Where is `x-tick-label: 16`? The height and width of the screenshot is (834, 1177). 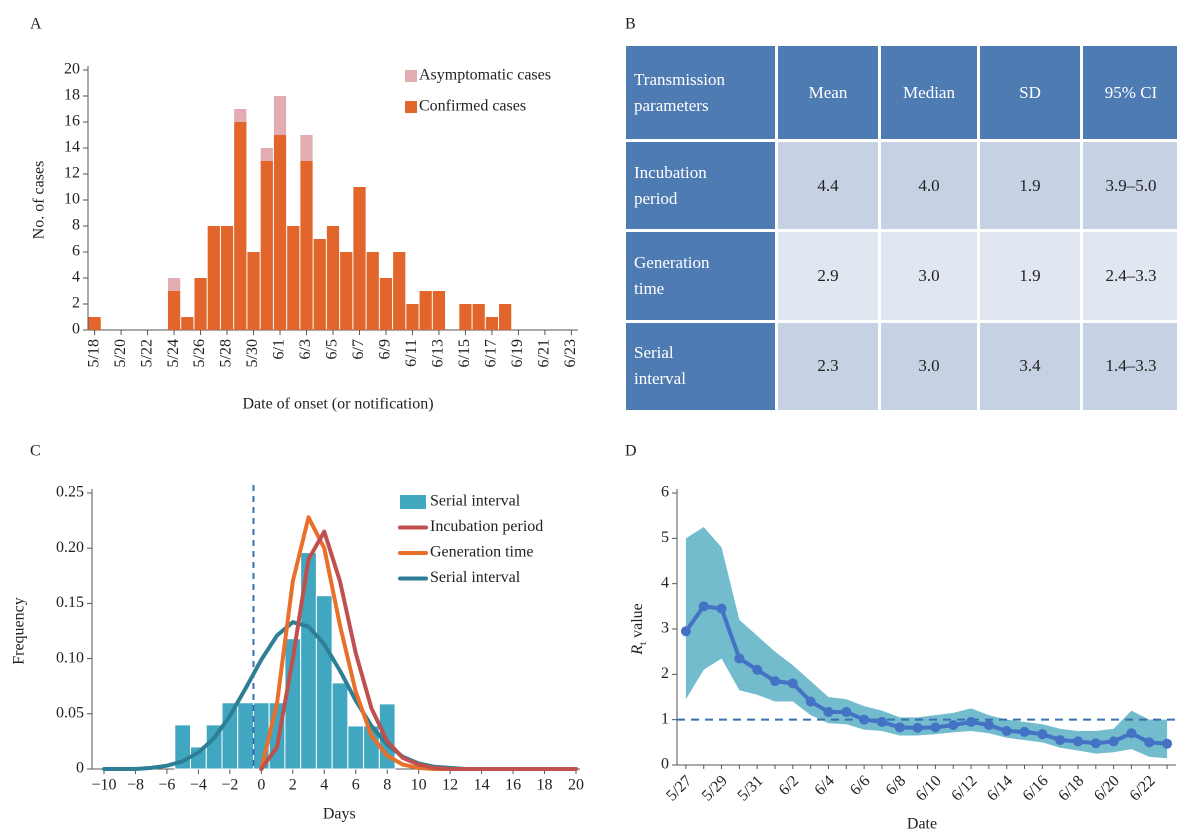 x-tick-label: 16 is located at coordinates (513, 785).